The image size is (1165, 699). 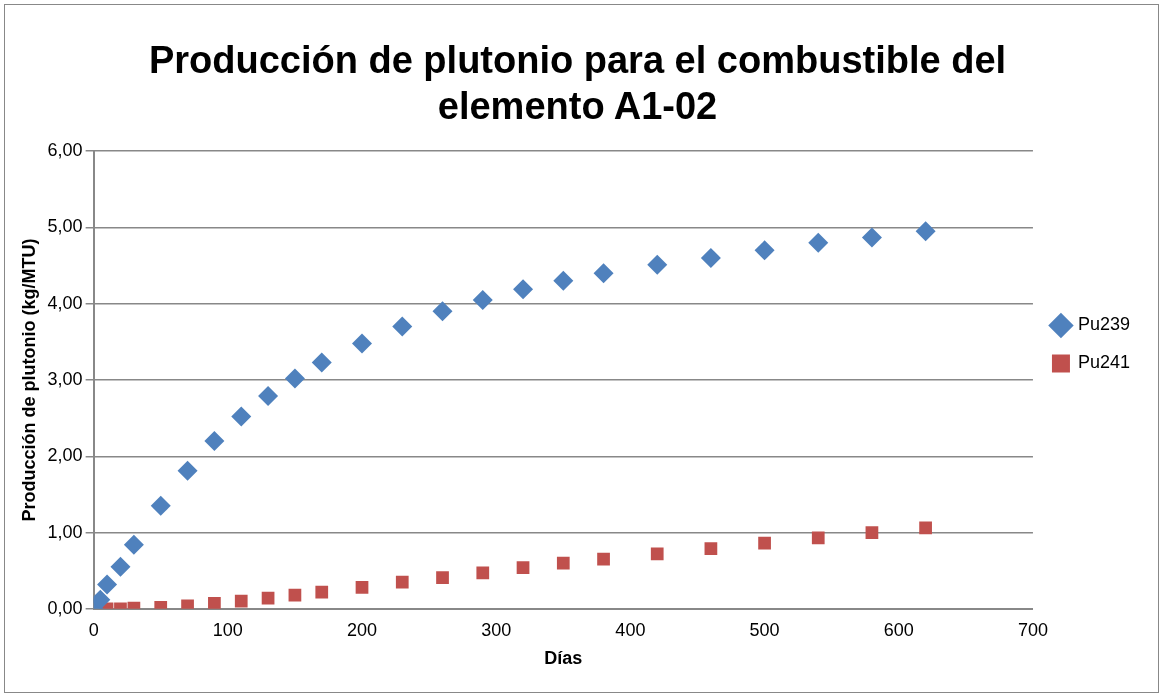 I want to click on x-axis-title: Días, so click(x=563, y=658).